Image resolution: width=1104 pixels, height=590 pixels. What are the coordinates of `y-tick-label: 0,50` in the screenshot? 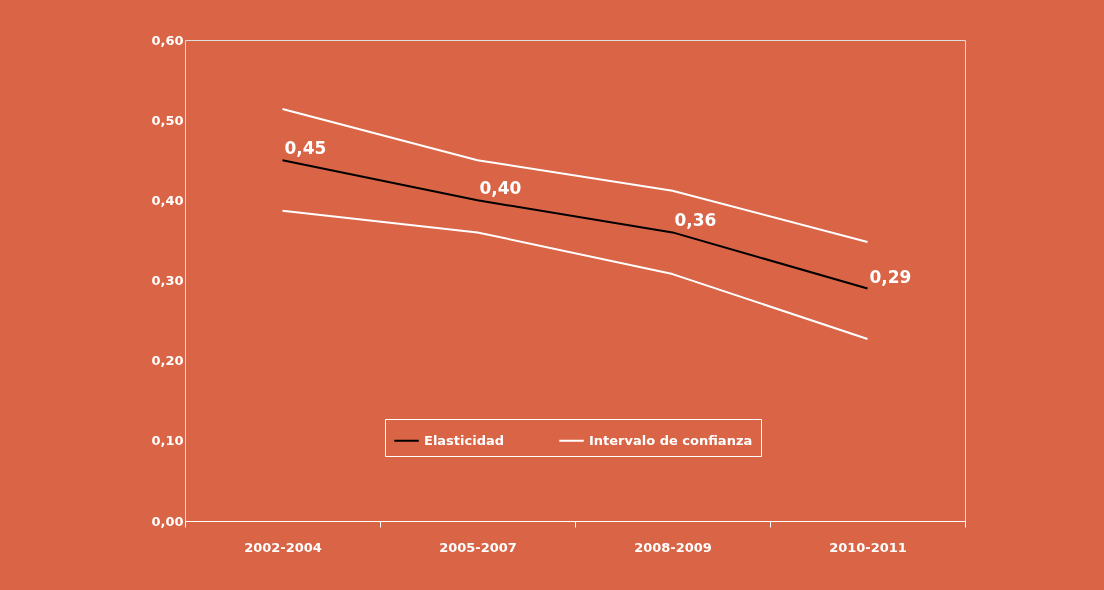 It's located at (167, 120).